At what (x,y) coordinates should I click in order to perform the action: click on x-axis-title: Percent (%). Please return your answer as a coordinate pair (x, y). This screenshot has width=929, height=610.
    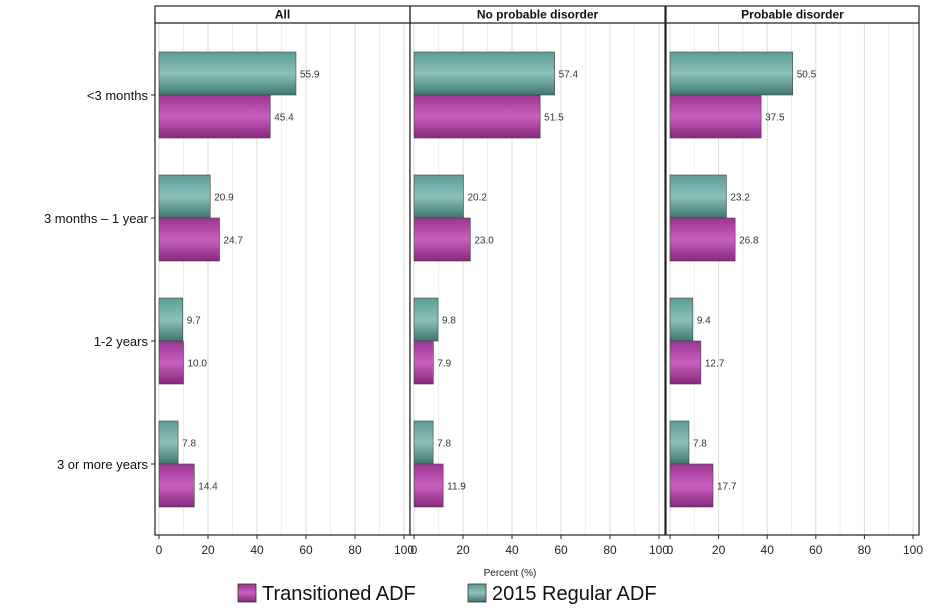
    Looking at the image, I should click on (510, 573).